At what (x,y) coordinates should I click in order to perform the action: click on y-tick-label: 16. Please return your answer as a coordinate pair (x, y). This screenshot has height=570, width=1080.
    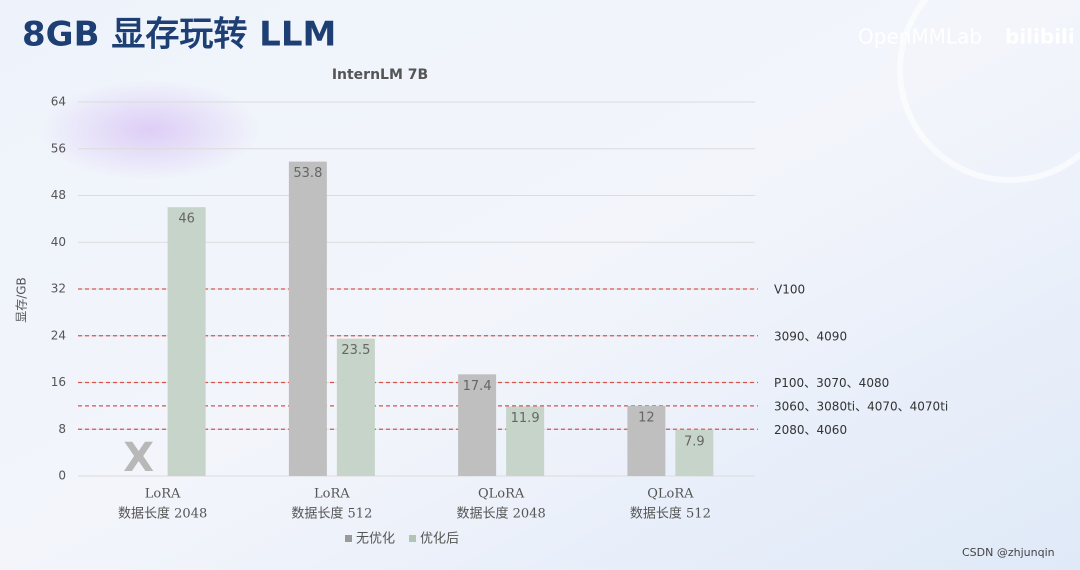
    Looking at the image, I should click on (58, 382).